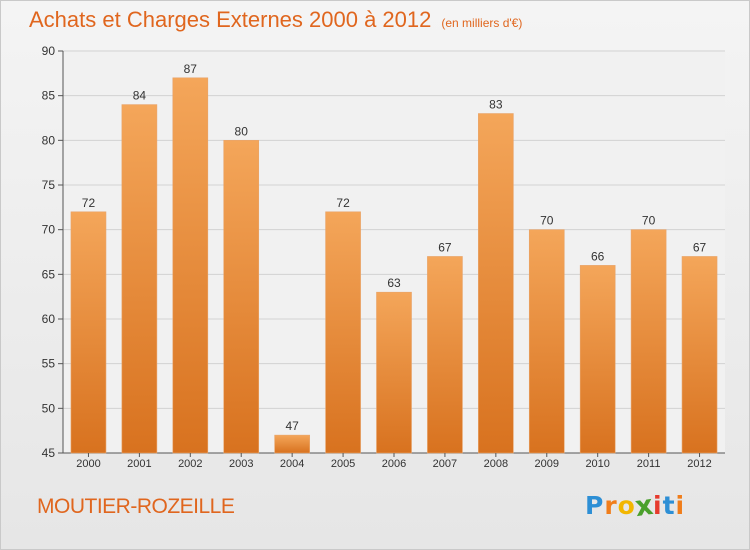 The width and height of the screenshot is (750, 550). I want to click on y-tick-label: 55, so click(49, 364).